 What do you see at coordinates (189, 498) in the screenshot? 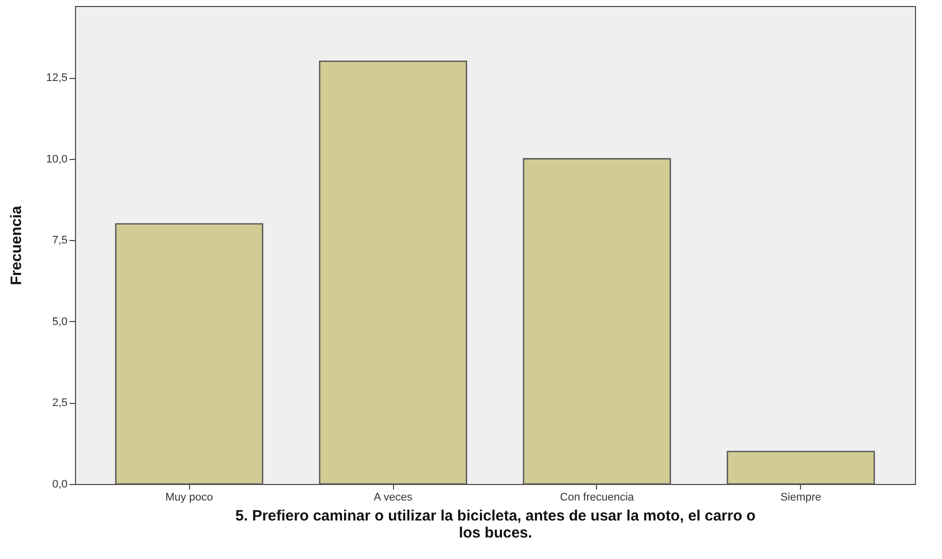
I see `x-tick-label: Muy poco` at bounding box center [189, 498].